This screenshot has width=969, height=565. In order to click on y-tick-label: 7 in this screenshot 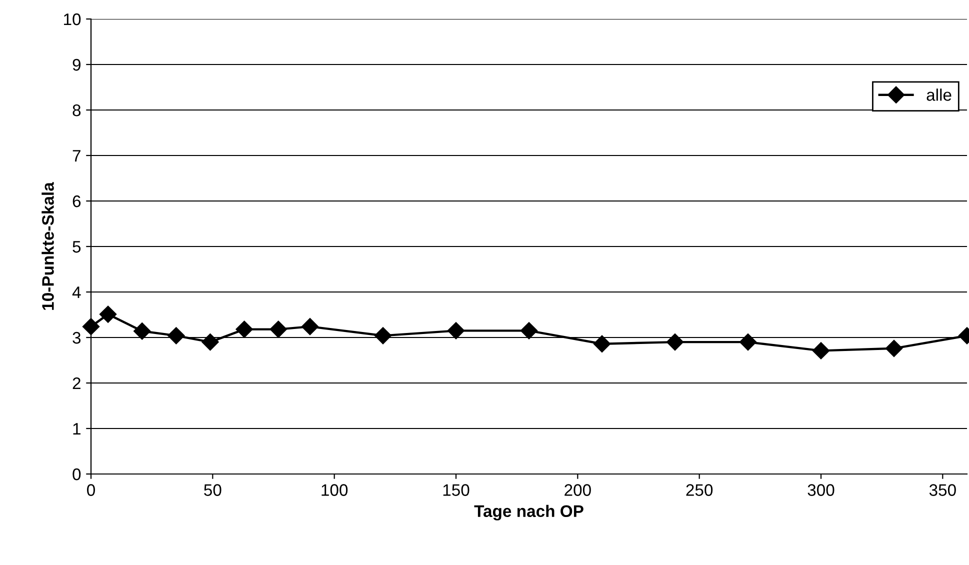, I will do `click(76, 156)`.